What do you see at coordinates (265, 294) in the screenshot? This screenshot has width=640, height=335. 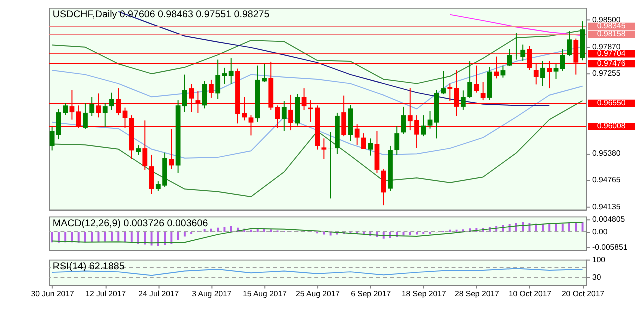 I see `x-tick-label: 15 Aug 2017` at bounding box center [265, 294].